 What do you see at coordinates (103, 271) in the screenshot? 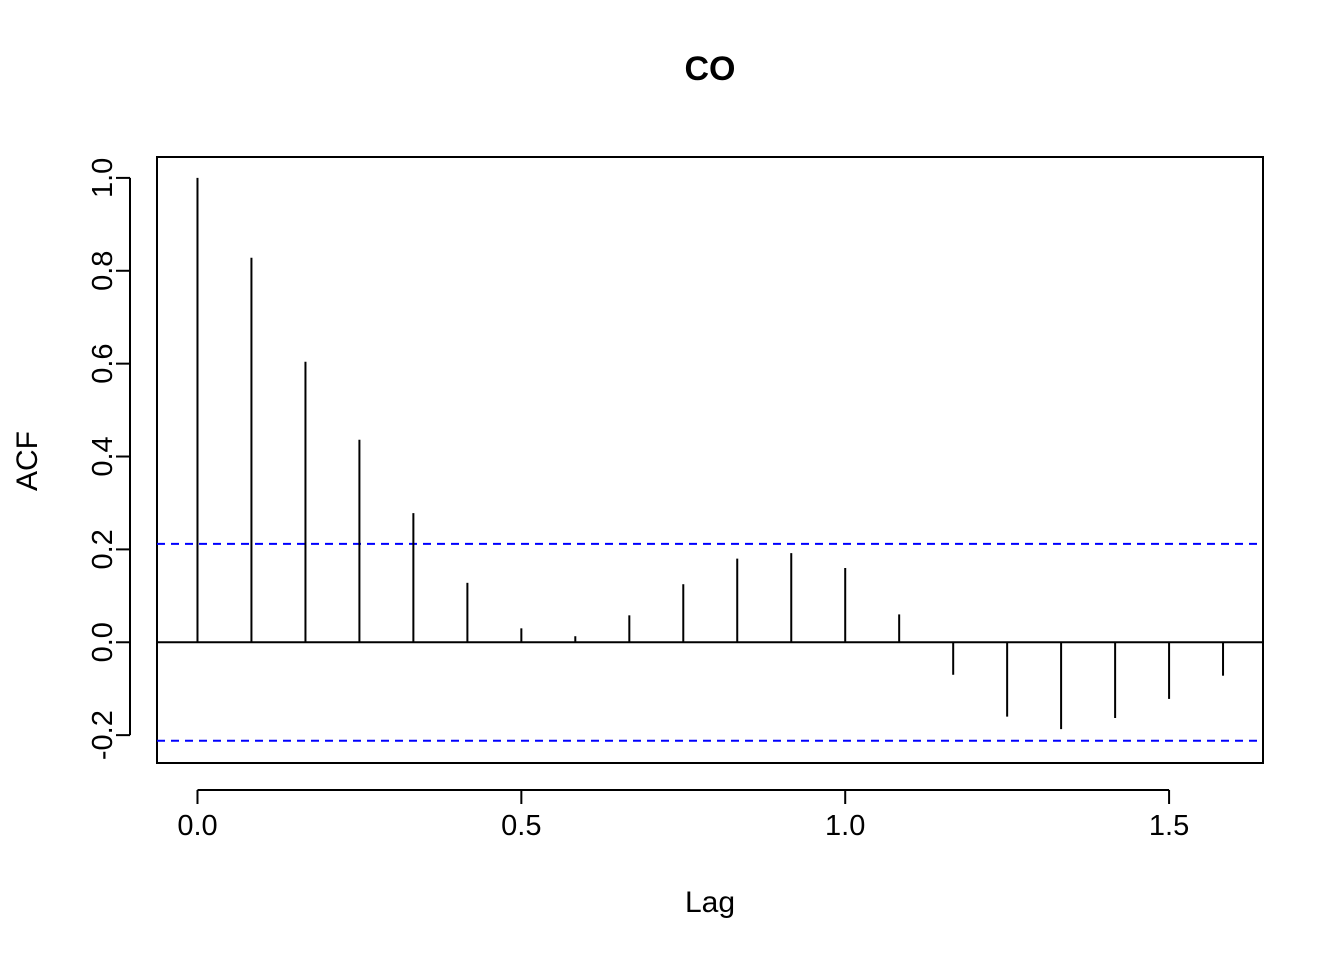
I see `y-tick-label: 0.8` at bounding box center [103, 271].